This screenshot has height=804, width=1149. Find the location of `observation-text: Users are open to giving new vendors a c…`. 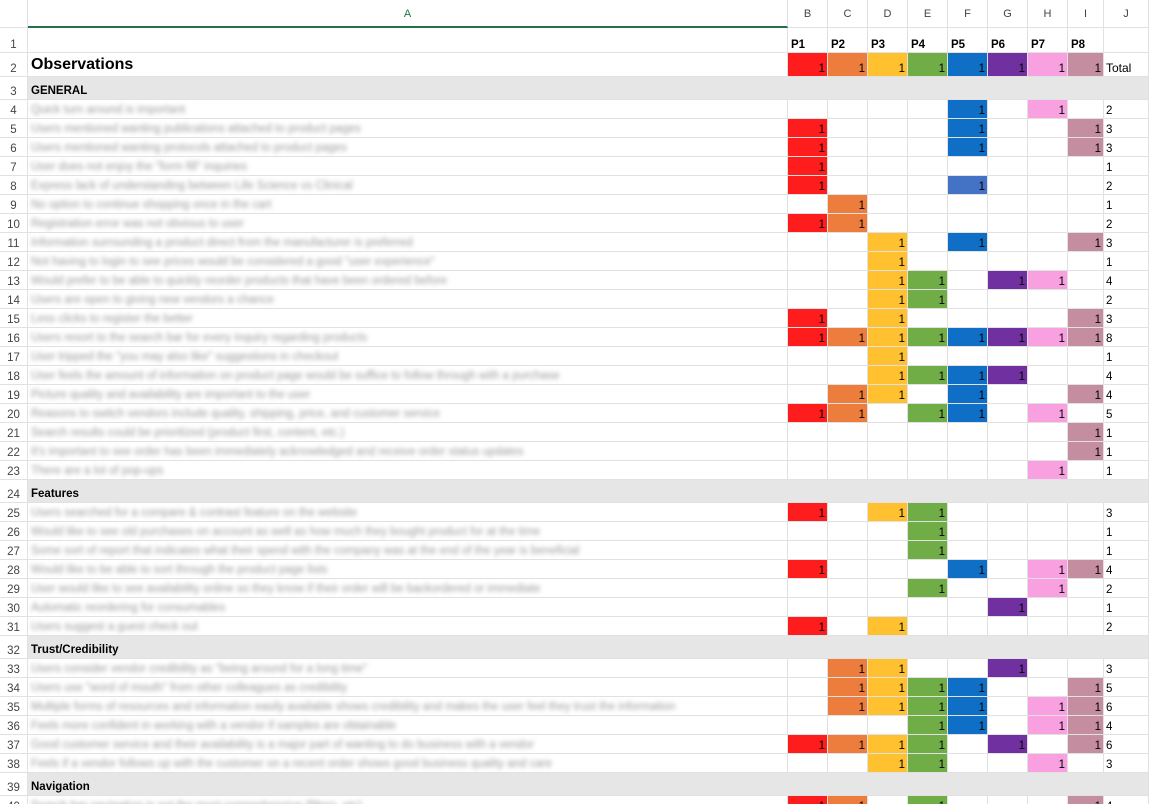

observation-text: Users are open to giving new vendors a c… is located at coordinates (408, 299).